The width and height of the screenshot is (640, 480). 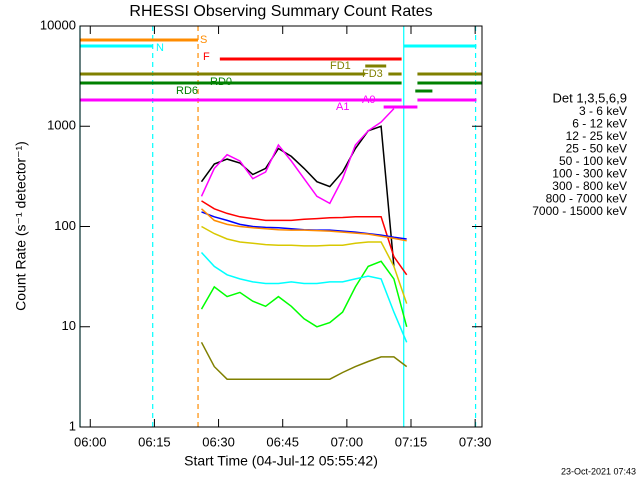 What do you see at coordinates (603, 111) in the screenshot?
I see `legend-entry: 3 - 6 keV` at bounding box center [603, 111].